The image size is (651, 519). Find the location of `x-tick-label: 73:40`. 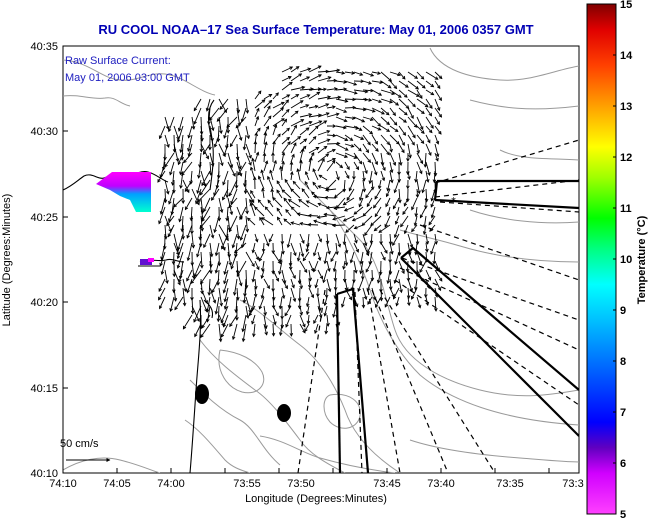

x-tick-label: 73:40 is located at coordinates (441, 484).